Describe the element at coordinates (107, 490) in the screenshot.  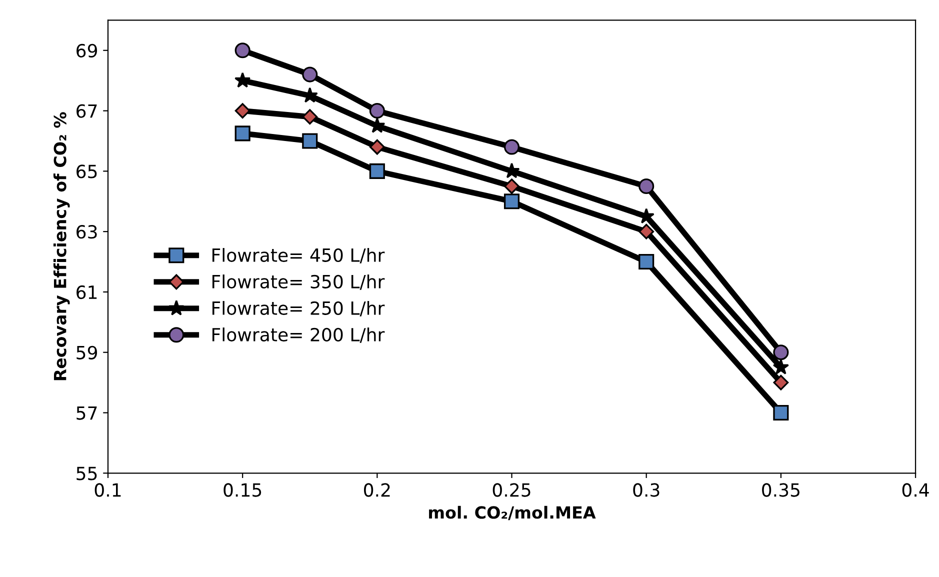
I see `x-tick-label: 0.1` at that location.